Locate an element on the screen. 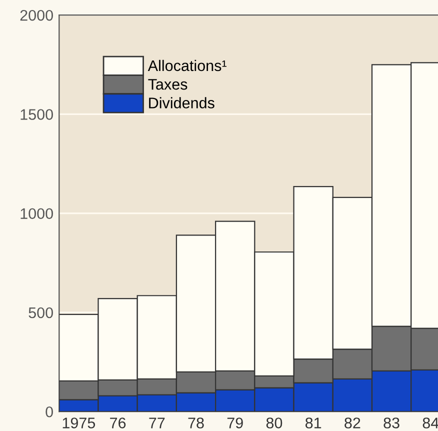  legend-label: Dividends is located at coordinates (181, 102).